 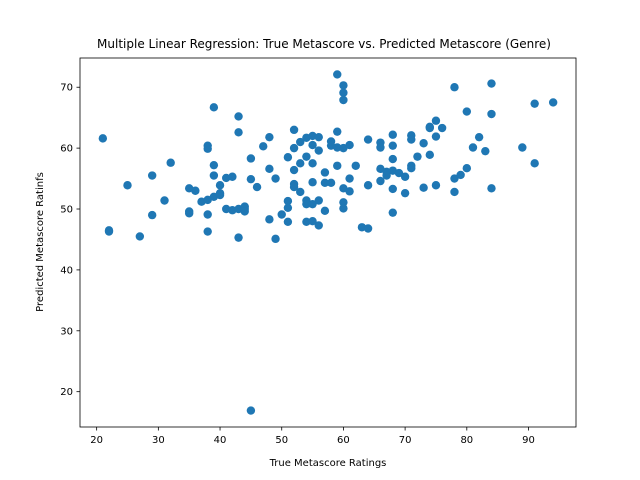 What do you see at coordinates (66, 392) in the screenshot?
I see `y-tick-label: 20` at bounding box center [66, 392].